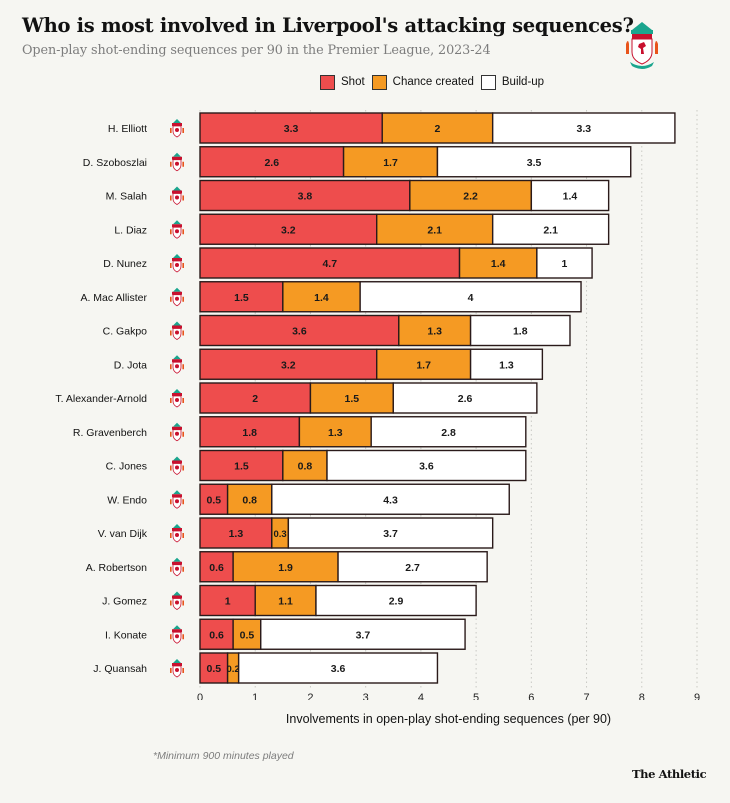 This screenshot has width=730, height=803. I want to click on legend-item-shot: Shot, so click(343, 82).